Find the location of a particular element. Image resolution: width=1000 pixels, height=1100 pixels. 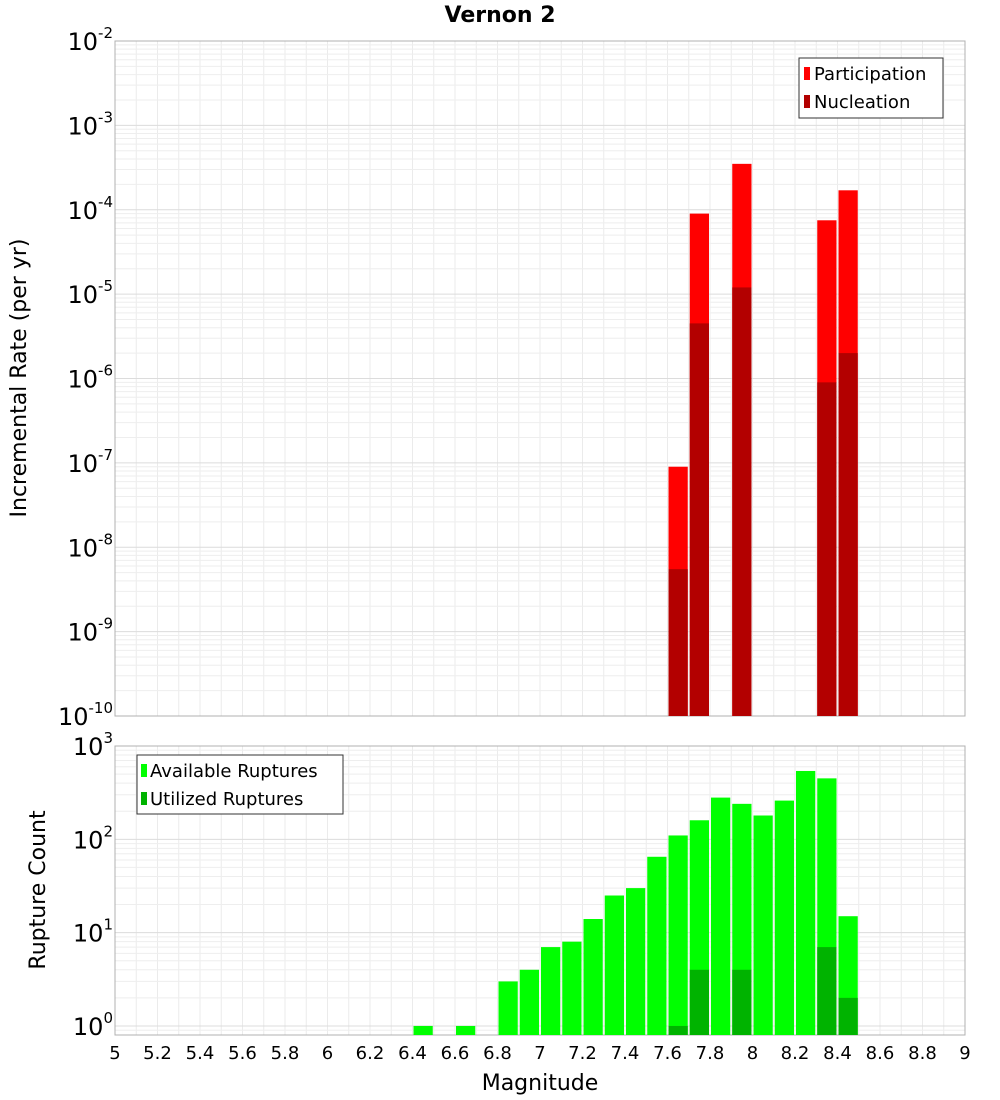

chart-title: Vernon 2 is located at coordinates (500, 15).